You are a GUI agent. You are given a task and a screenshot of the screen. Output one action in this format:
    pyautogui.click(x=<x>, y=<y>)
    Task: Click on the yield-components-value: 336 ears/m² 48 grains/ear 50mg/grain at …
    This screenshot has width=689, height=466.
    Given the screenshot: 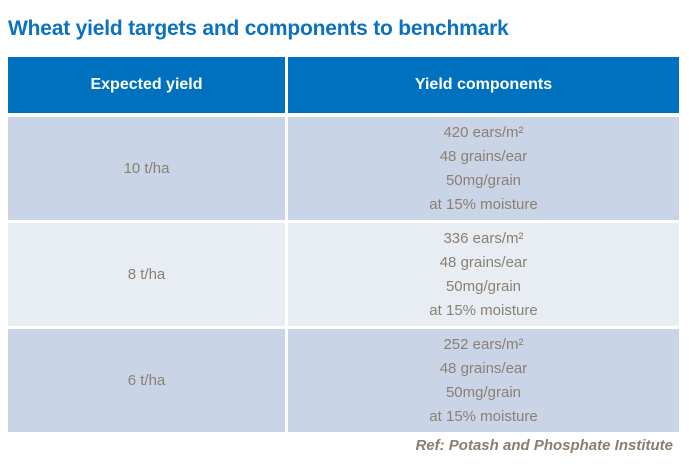 What is the action you would take?
    pyautogui.click(x=483, y=274)
    